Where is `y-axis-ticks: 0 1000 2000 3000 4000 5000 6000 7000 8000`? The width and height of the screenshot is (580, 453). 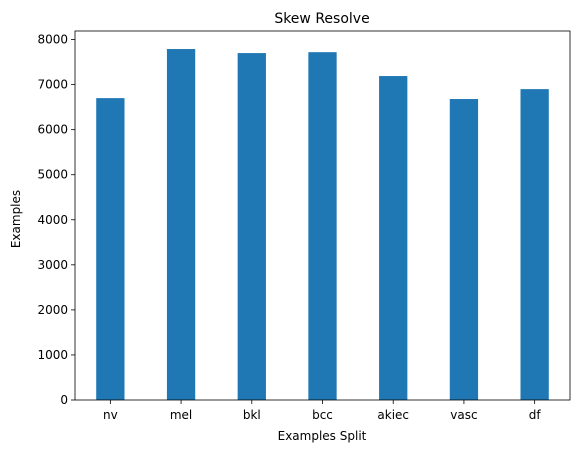 y-axis-ticks: 0 1000 2000 3000 4000 5000 6000 7000 8000 is located at coordinates (56, 220).